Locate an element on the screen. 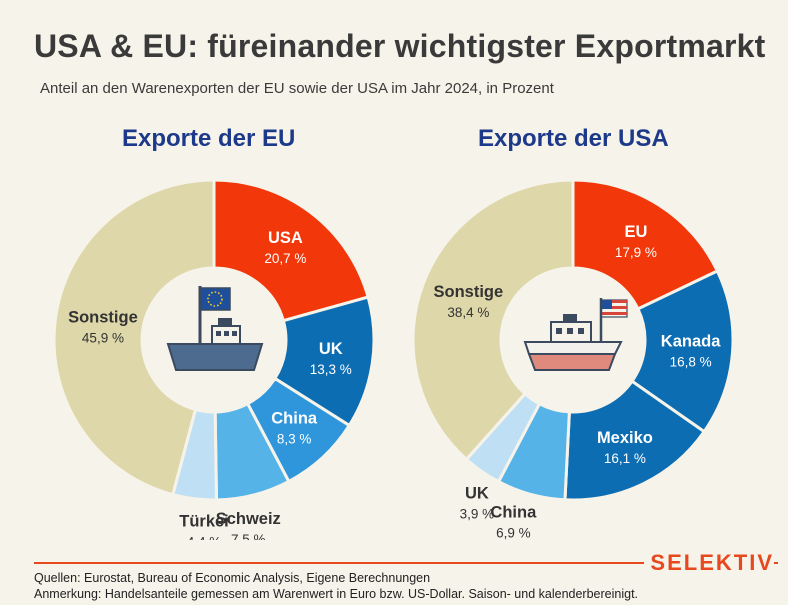 Image resolution: width=788 pixels, height=605 pixels. label-mexiko: Mexiko is located at coordinates (625, 438).